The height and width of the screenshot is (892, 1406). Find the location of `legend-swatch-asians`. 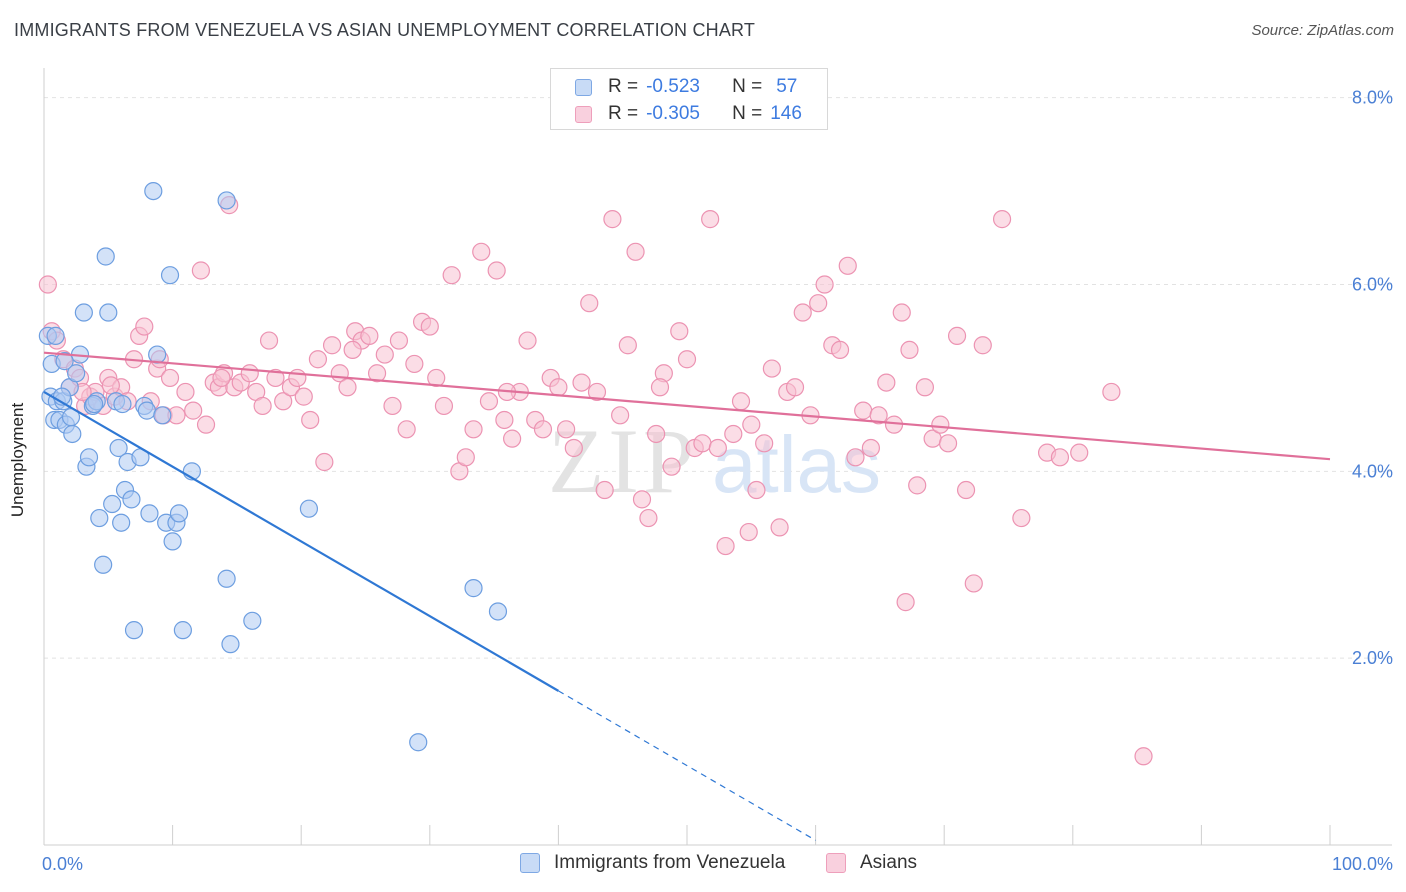

legend-swatch-asians is located at coordinates (583, 114).